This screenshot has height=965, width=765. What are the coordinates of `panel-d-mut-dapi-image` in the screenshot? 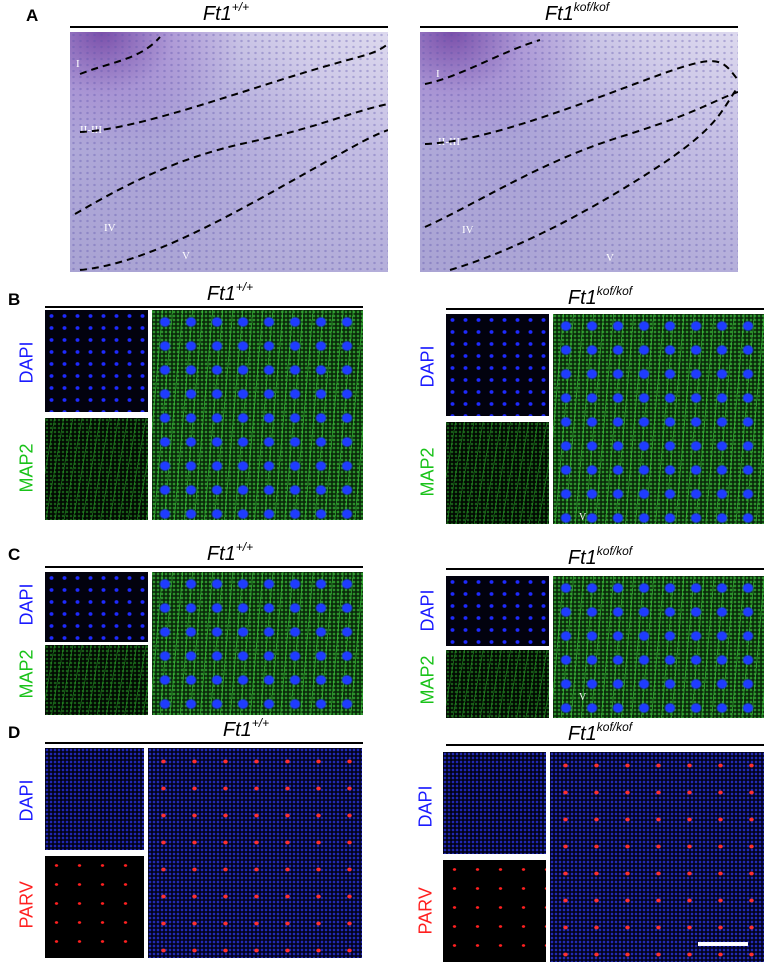 It's located at (494, 803).